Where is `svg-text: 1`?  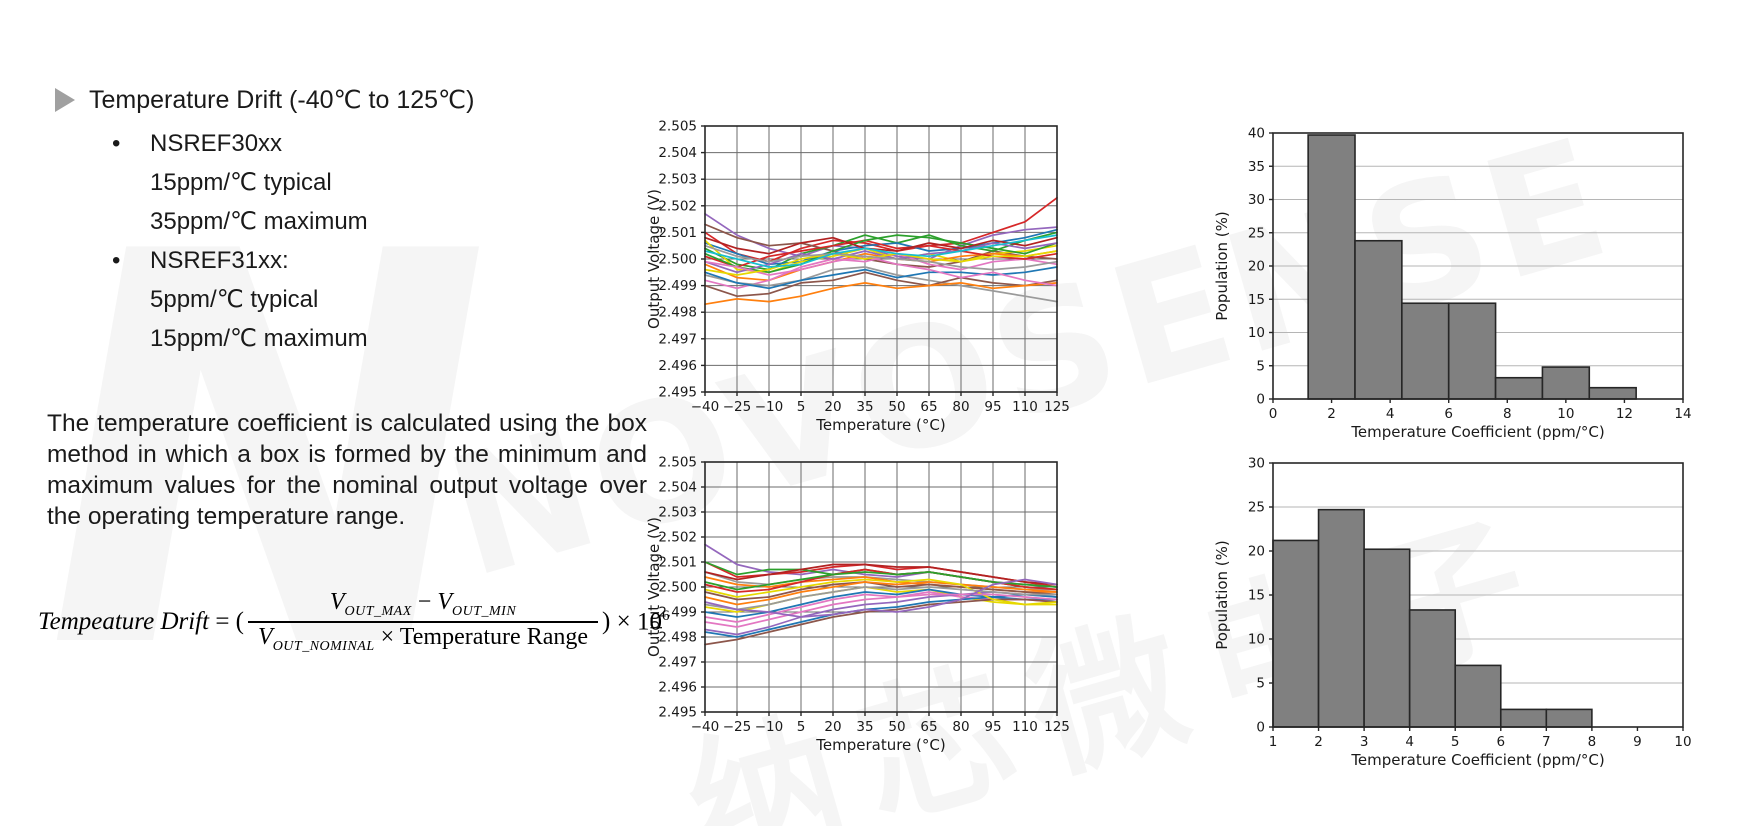
svg-text: 1 is located at coordinates (1273, 742).